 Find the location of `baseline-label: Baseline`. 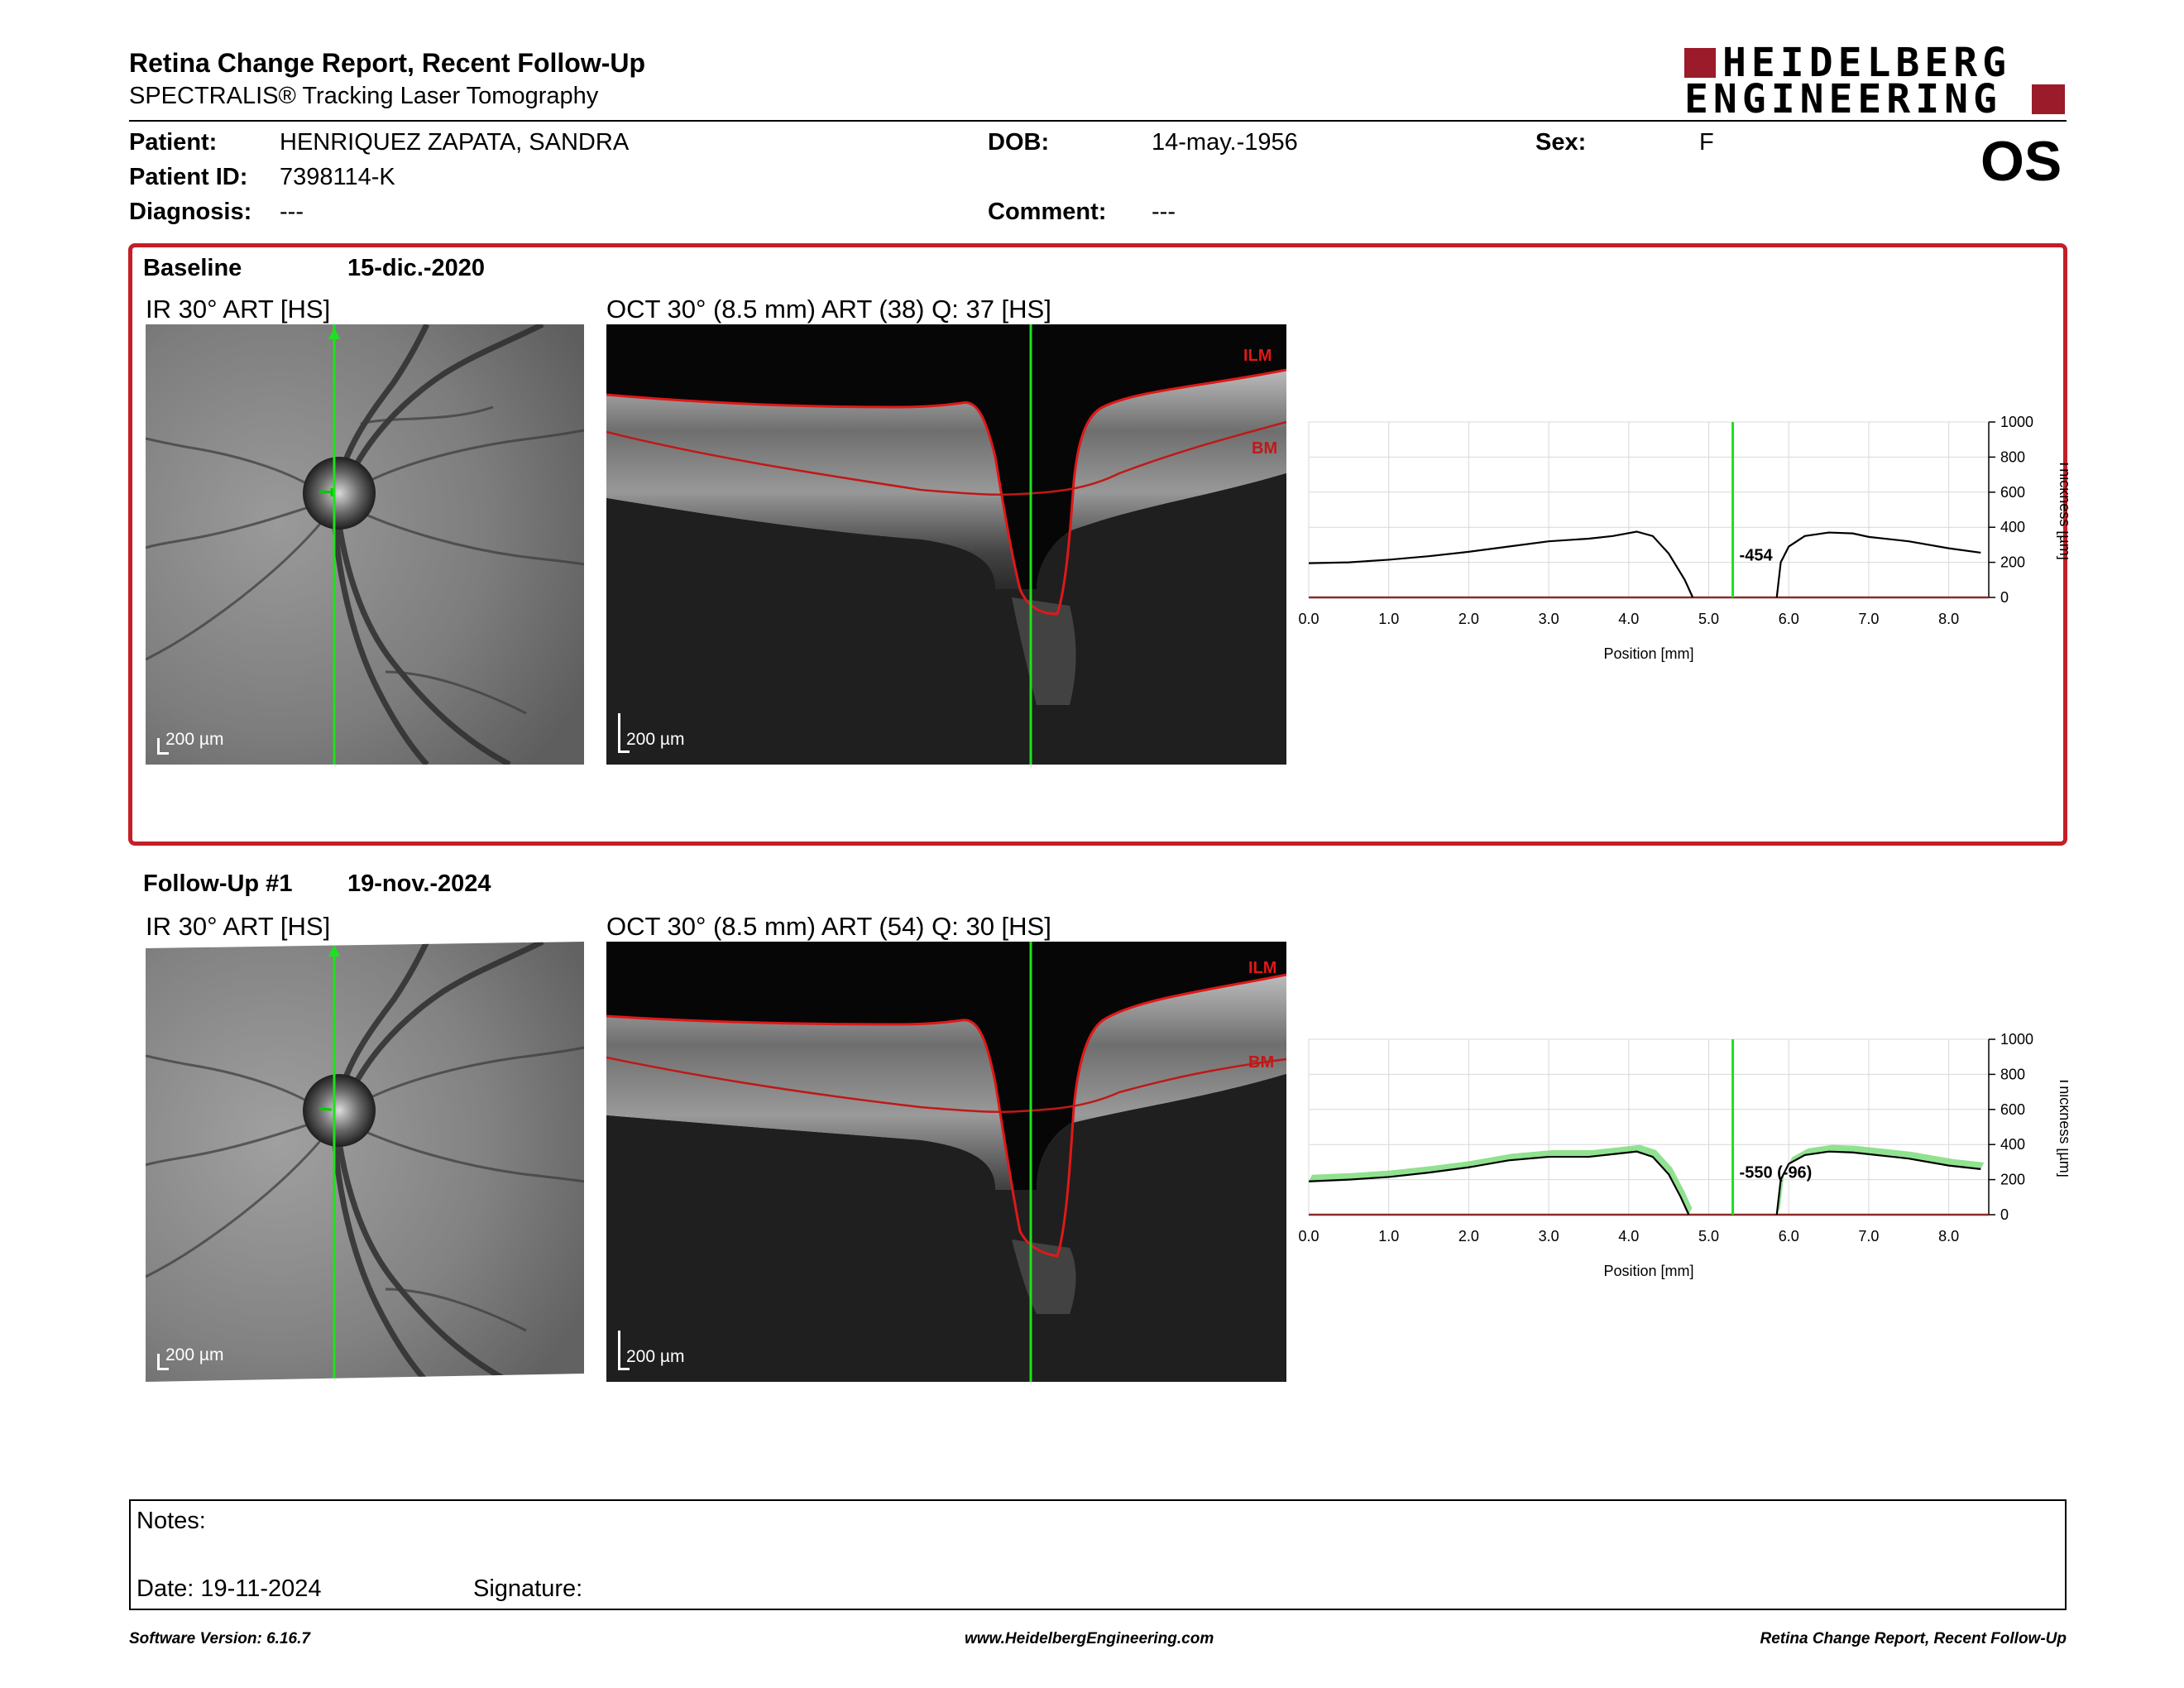

baseline-label: Baseline is located at coordinates (192, 268).